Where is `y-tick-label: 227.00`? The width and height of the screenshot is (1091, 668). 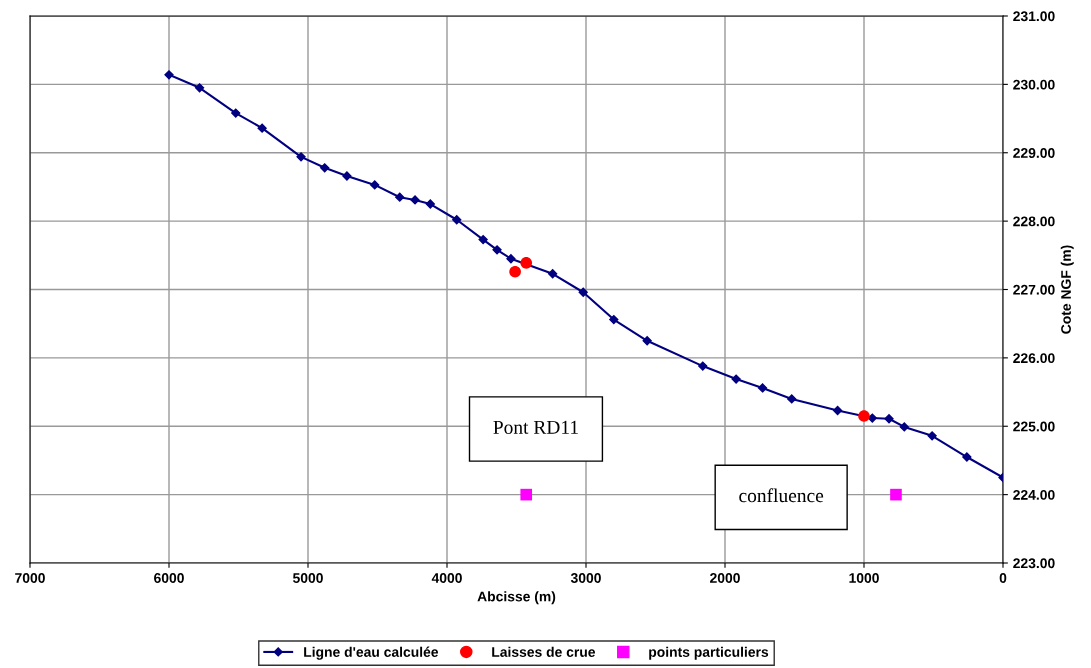 y-tick-label: 227.00 is located at coordinates (1034, 289).